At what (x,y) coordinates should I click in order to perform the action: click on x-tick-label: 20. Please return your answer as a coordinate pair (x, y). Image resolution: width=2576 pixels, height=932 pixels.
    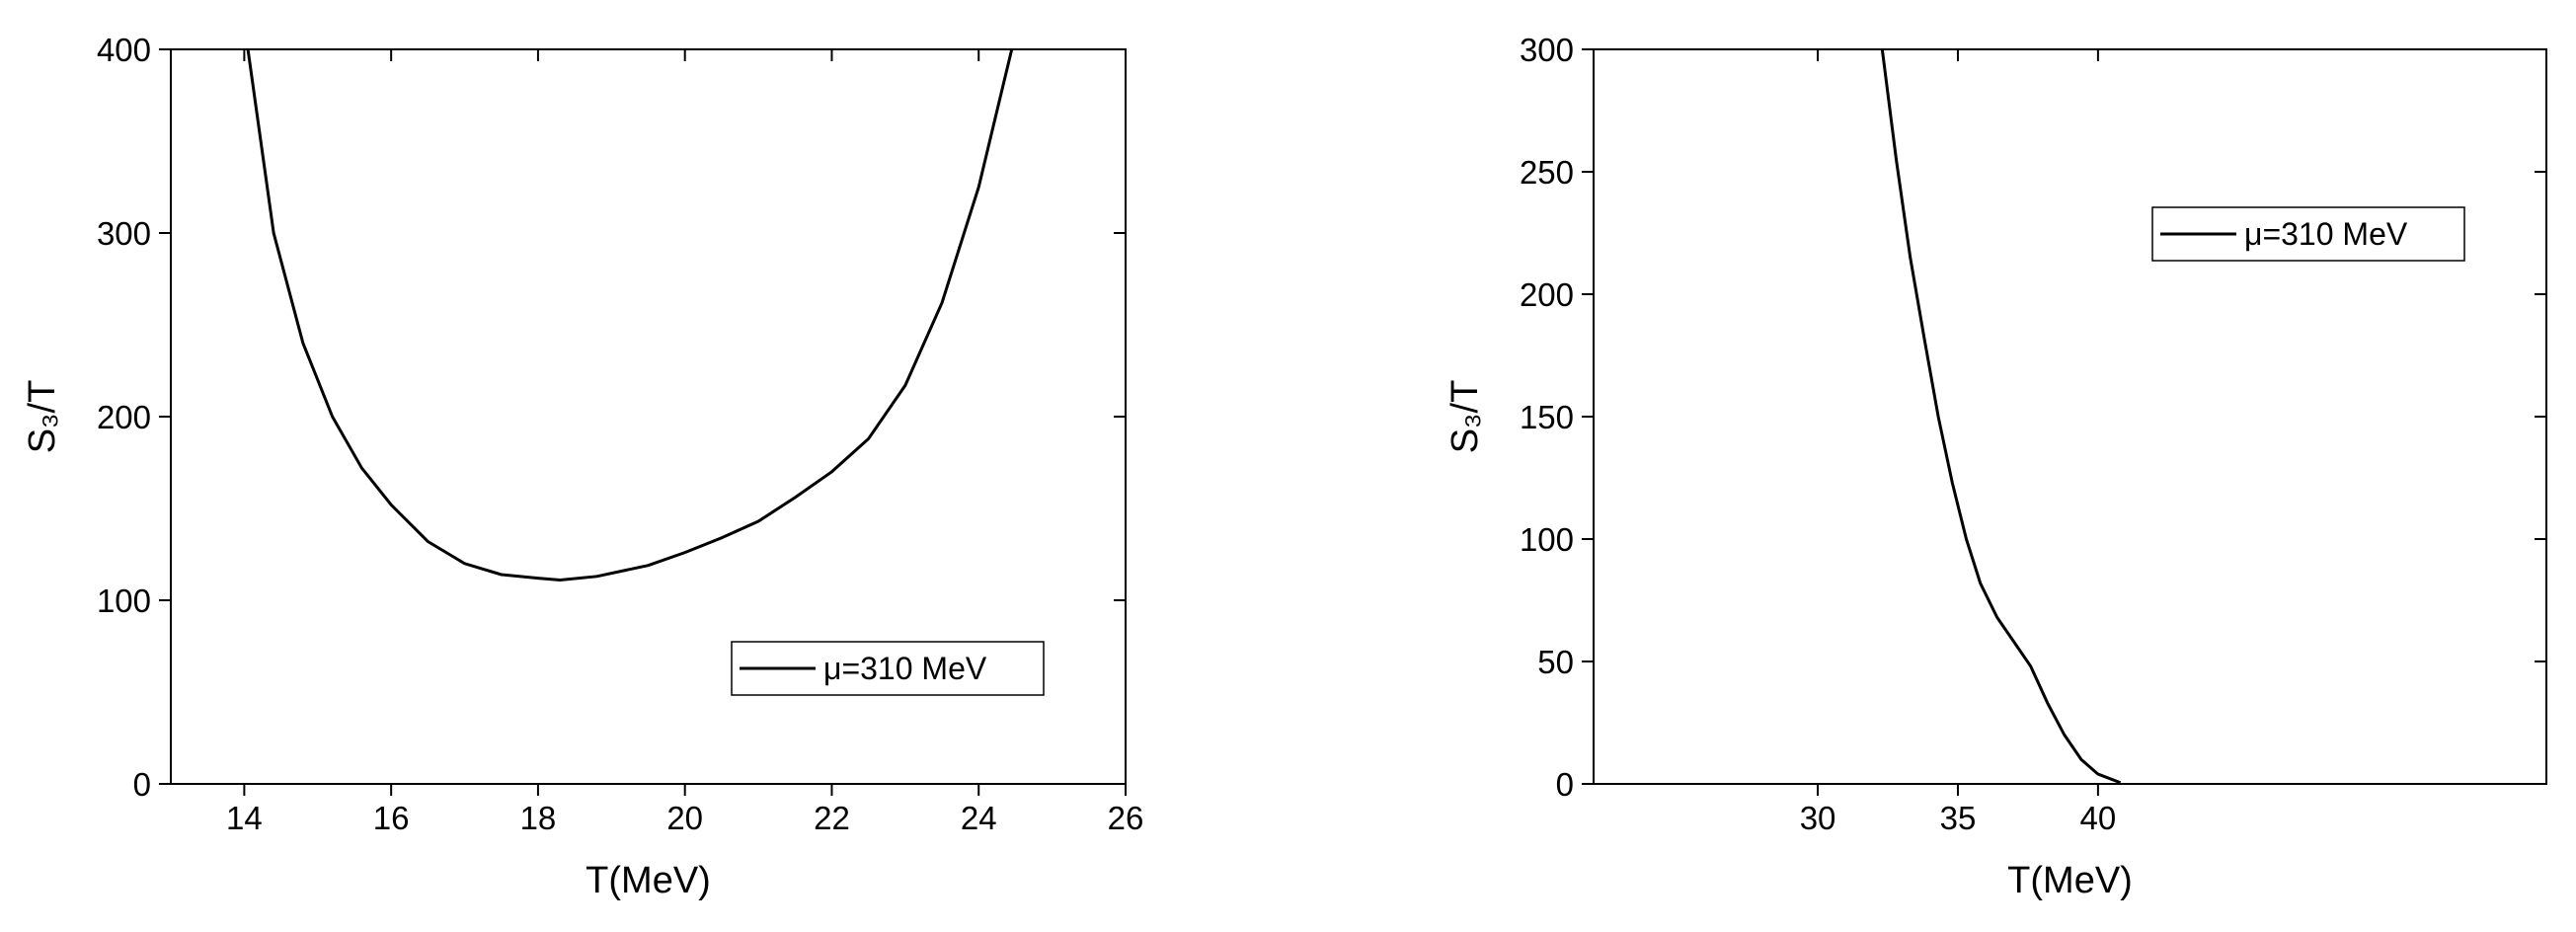
    Looking at the image, I should click on (684, 818).